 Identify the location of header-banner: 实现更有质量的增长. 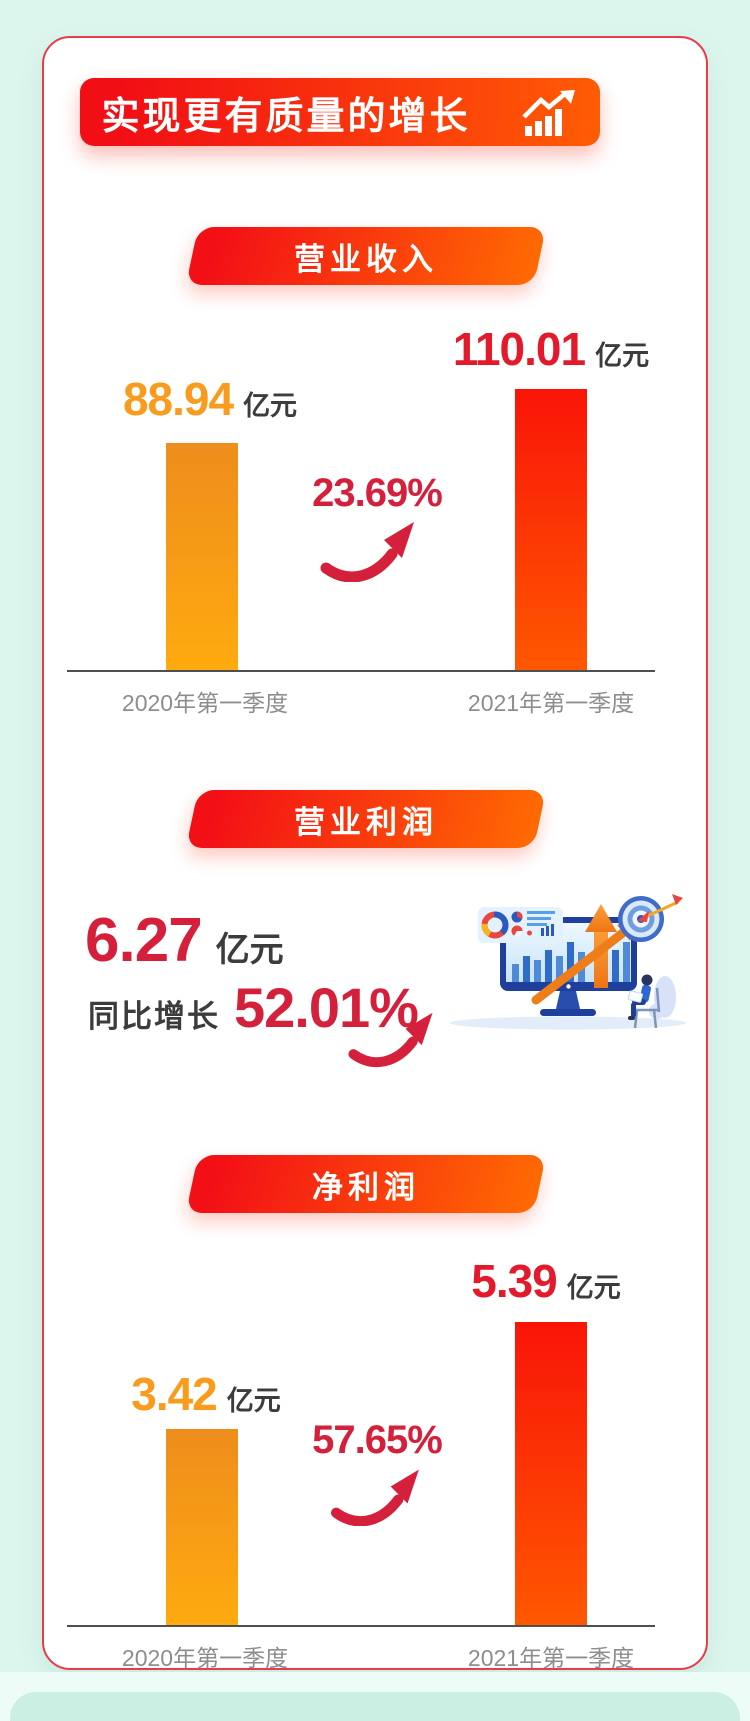
(340, 112).